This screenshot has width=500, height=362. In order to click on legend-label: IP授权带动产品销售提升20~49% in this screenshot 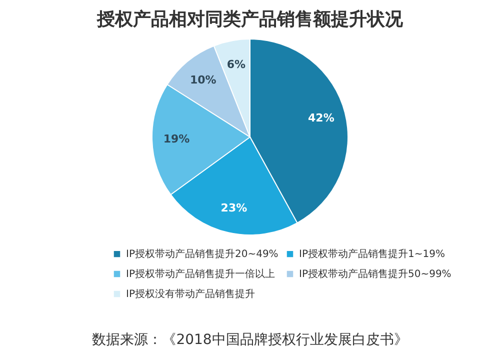, I will do `click(202, 254)`.